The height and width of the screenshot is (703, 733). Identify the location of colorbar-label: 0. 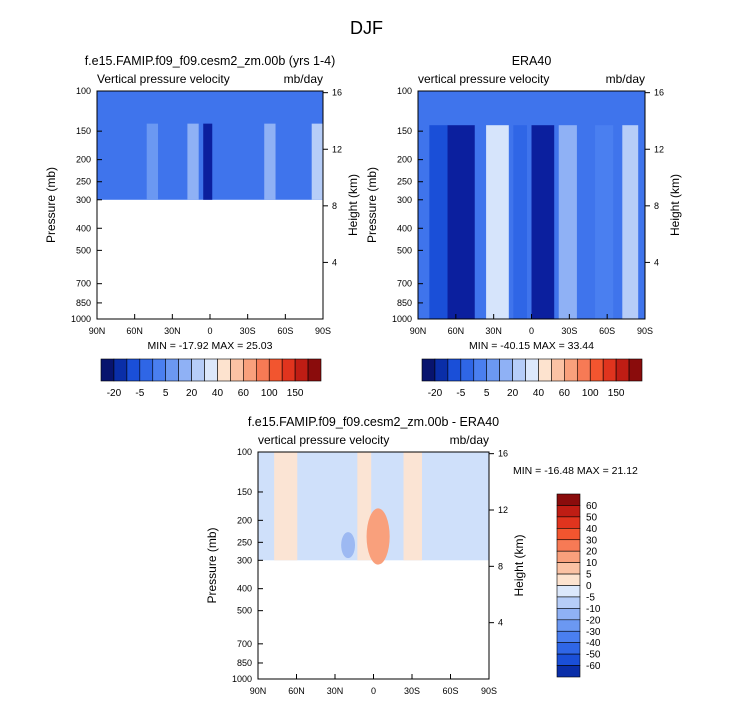
(589, 586).